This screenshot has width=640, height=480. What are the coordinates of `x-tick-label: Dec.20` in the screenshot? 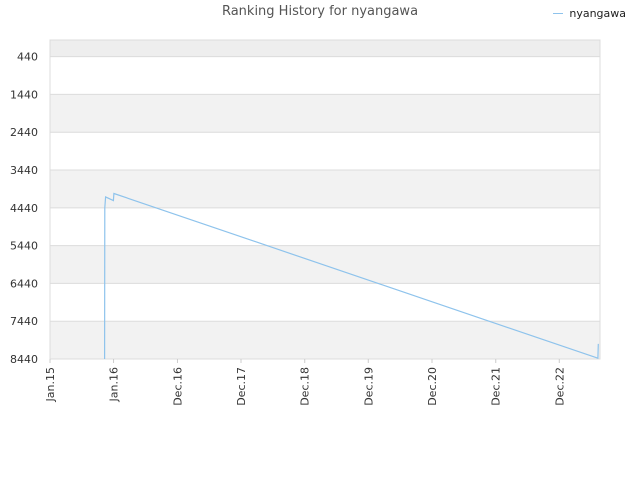 It's located at (432, 386).